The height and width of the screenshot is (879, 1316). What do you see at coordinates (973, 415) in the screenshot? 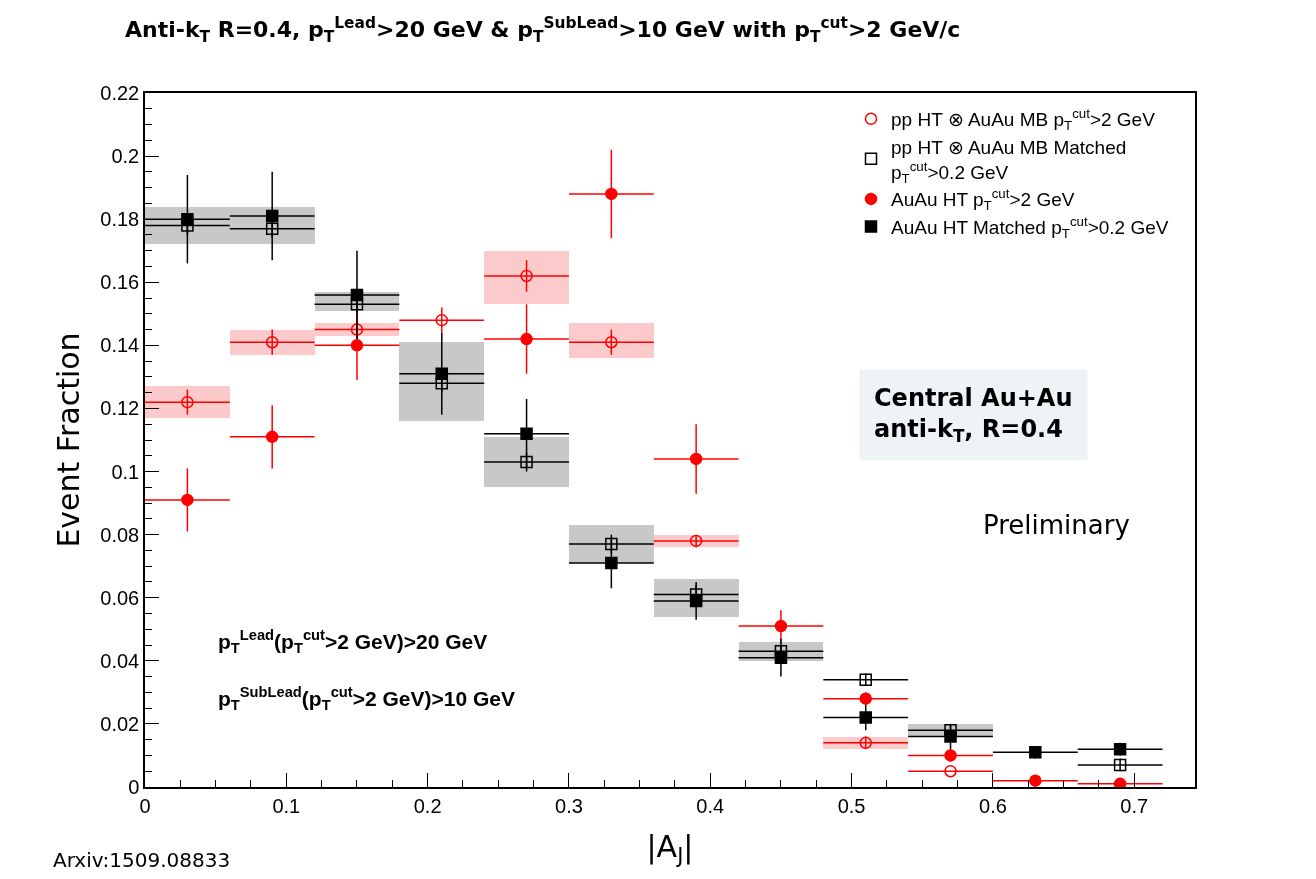
I see `annotation: Central Au+Au anti-k$_{T}$, R=0.4` at bounding box center [973, 415].